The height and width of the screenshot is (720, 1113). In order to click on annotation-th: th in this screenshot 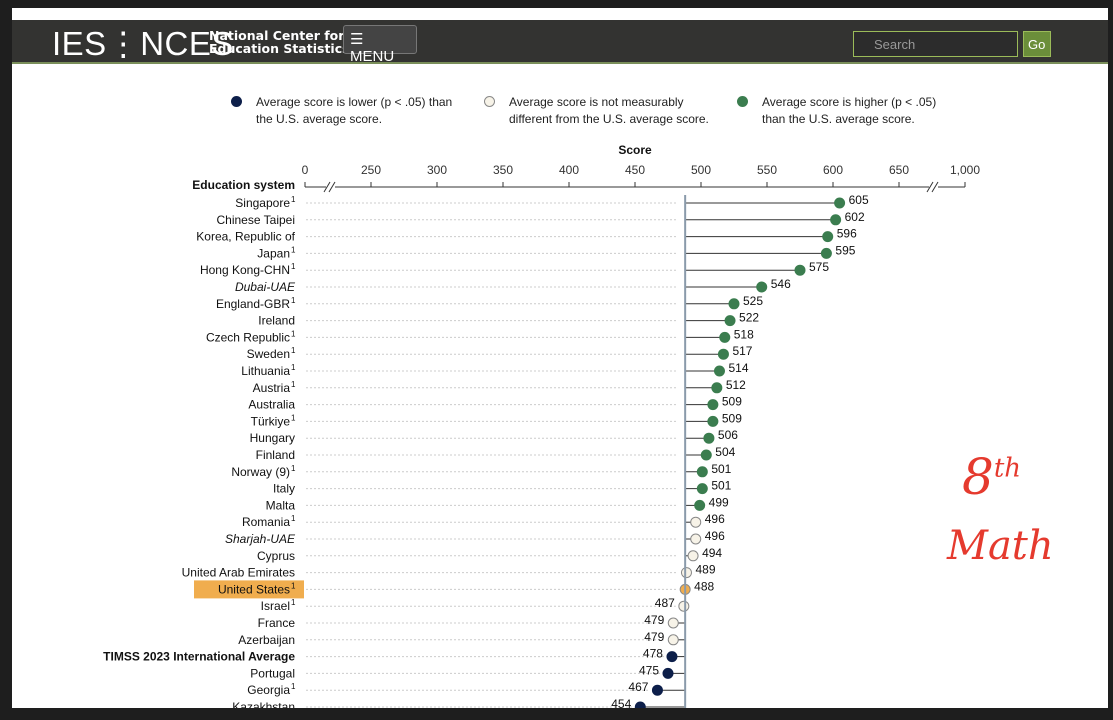, I will do `click(1007, 468)`.